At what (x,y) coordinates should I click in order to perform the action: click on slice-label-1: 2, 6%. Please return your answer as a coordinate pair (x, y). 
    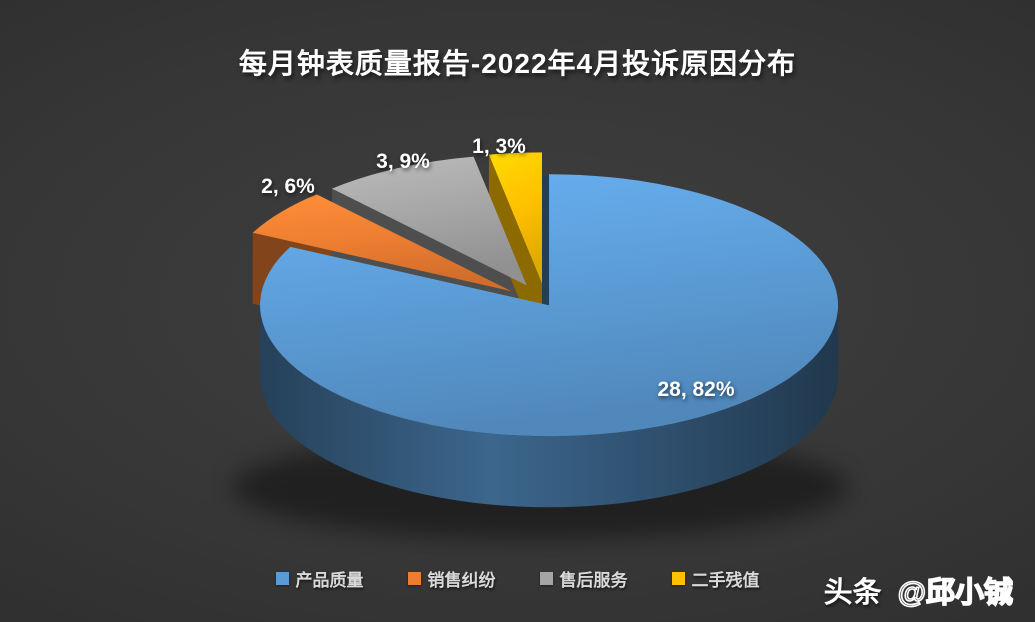
    Looking at the image, I should click on (288, 186).